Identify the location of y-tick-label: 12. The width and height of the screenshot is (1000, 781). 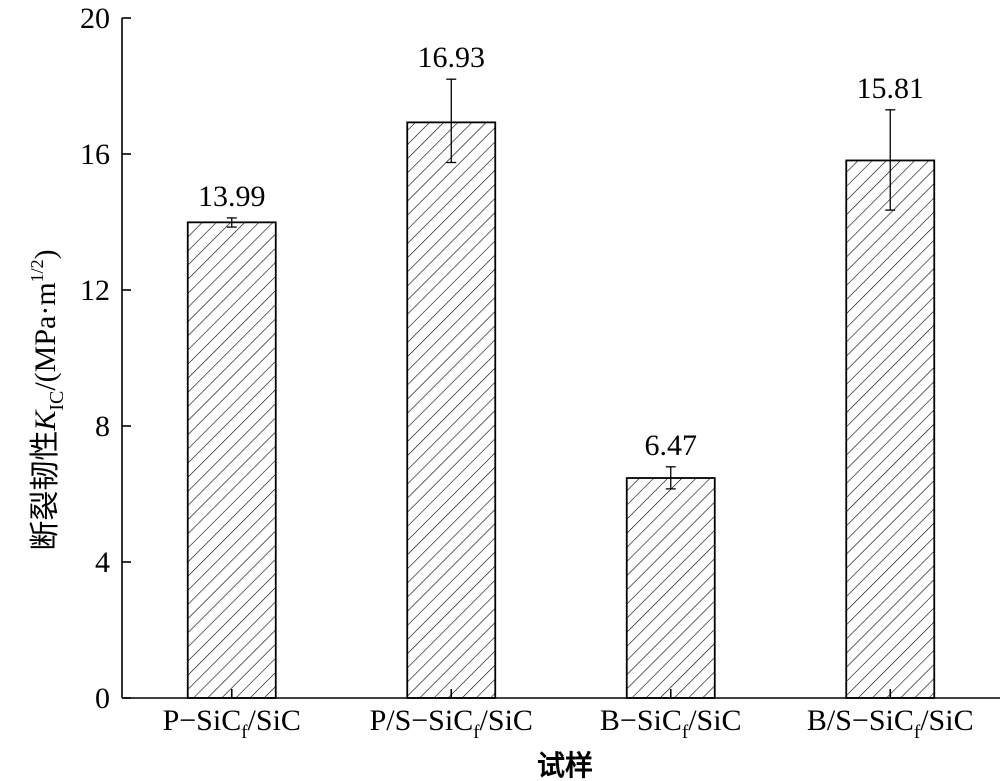
(95, 290).